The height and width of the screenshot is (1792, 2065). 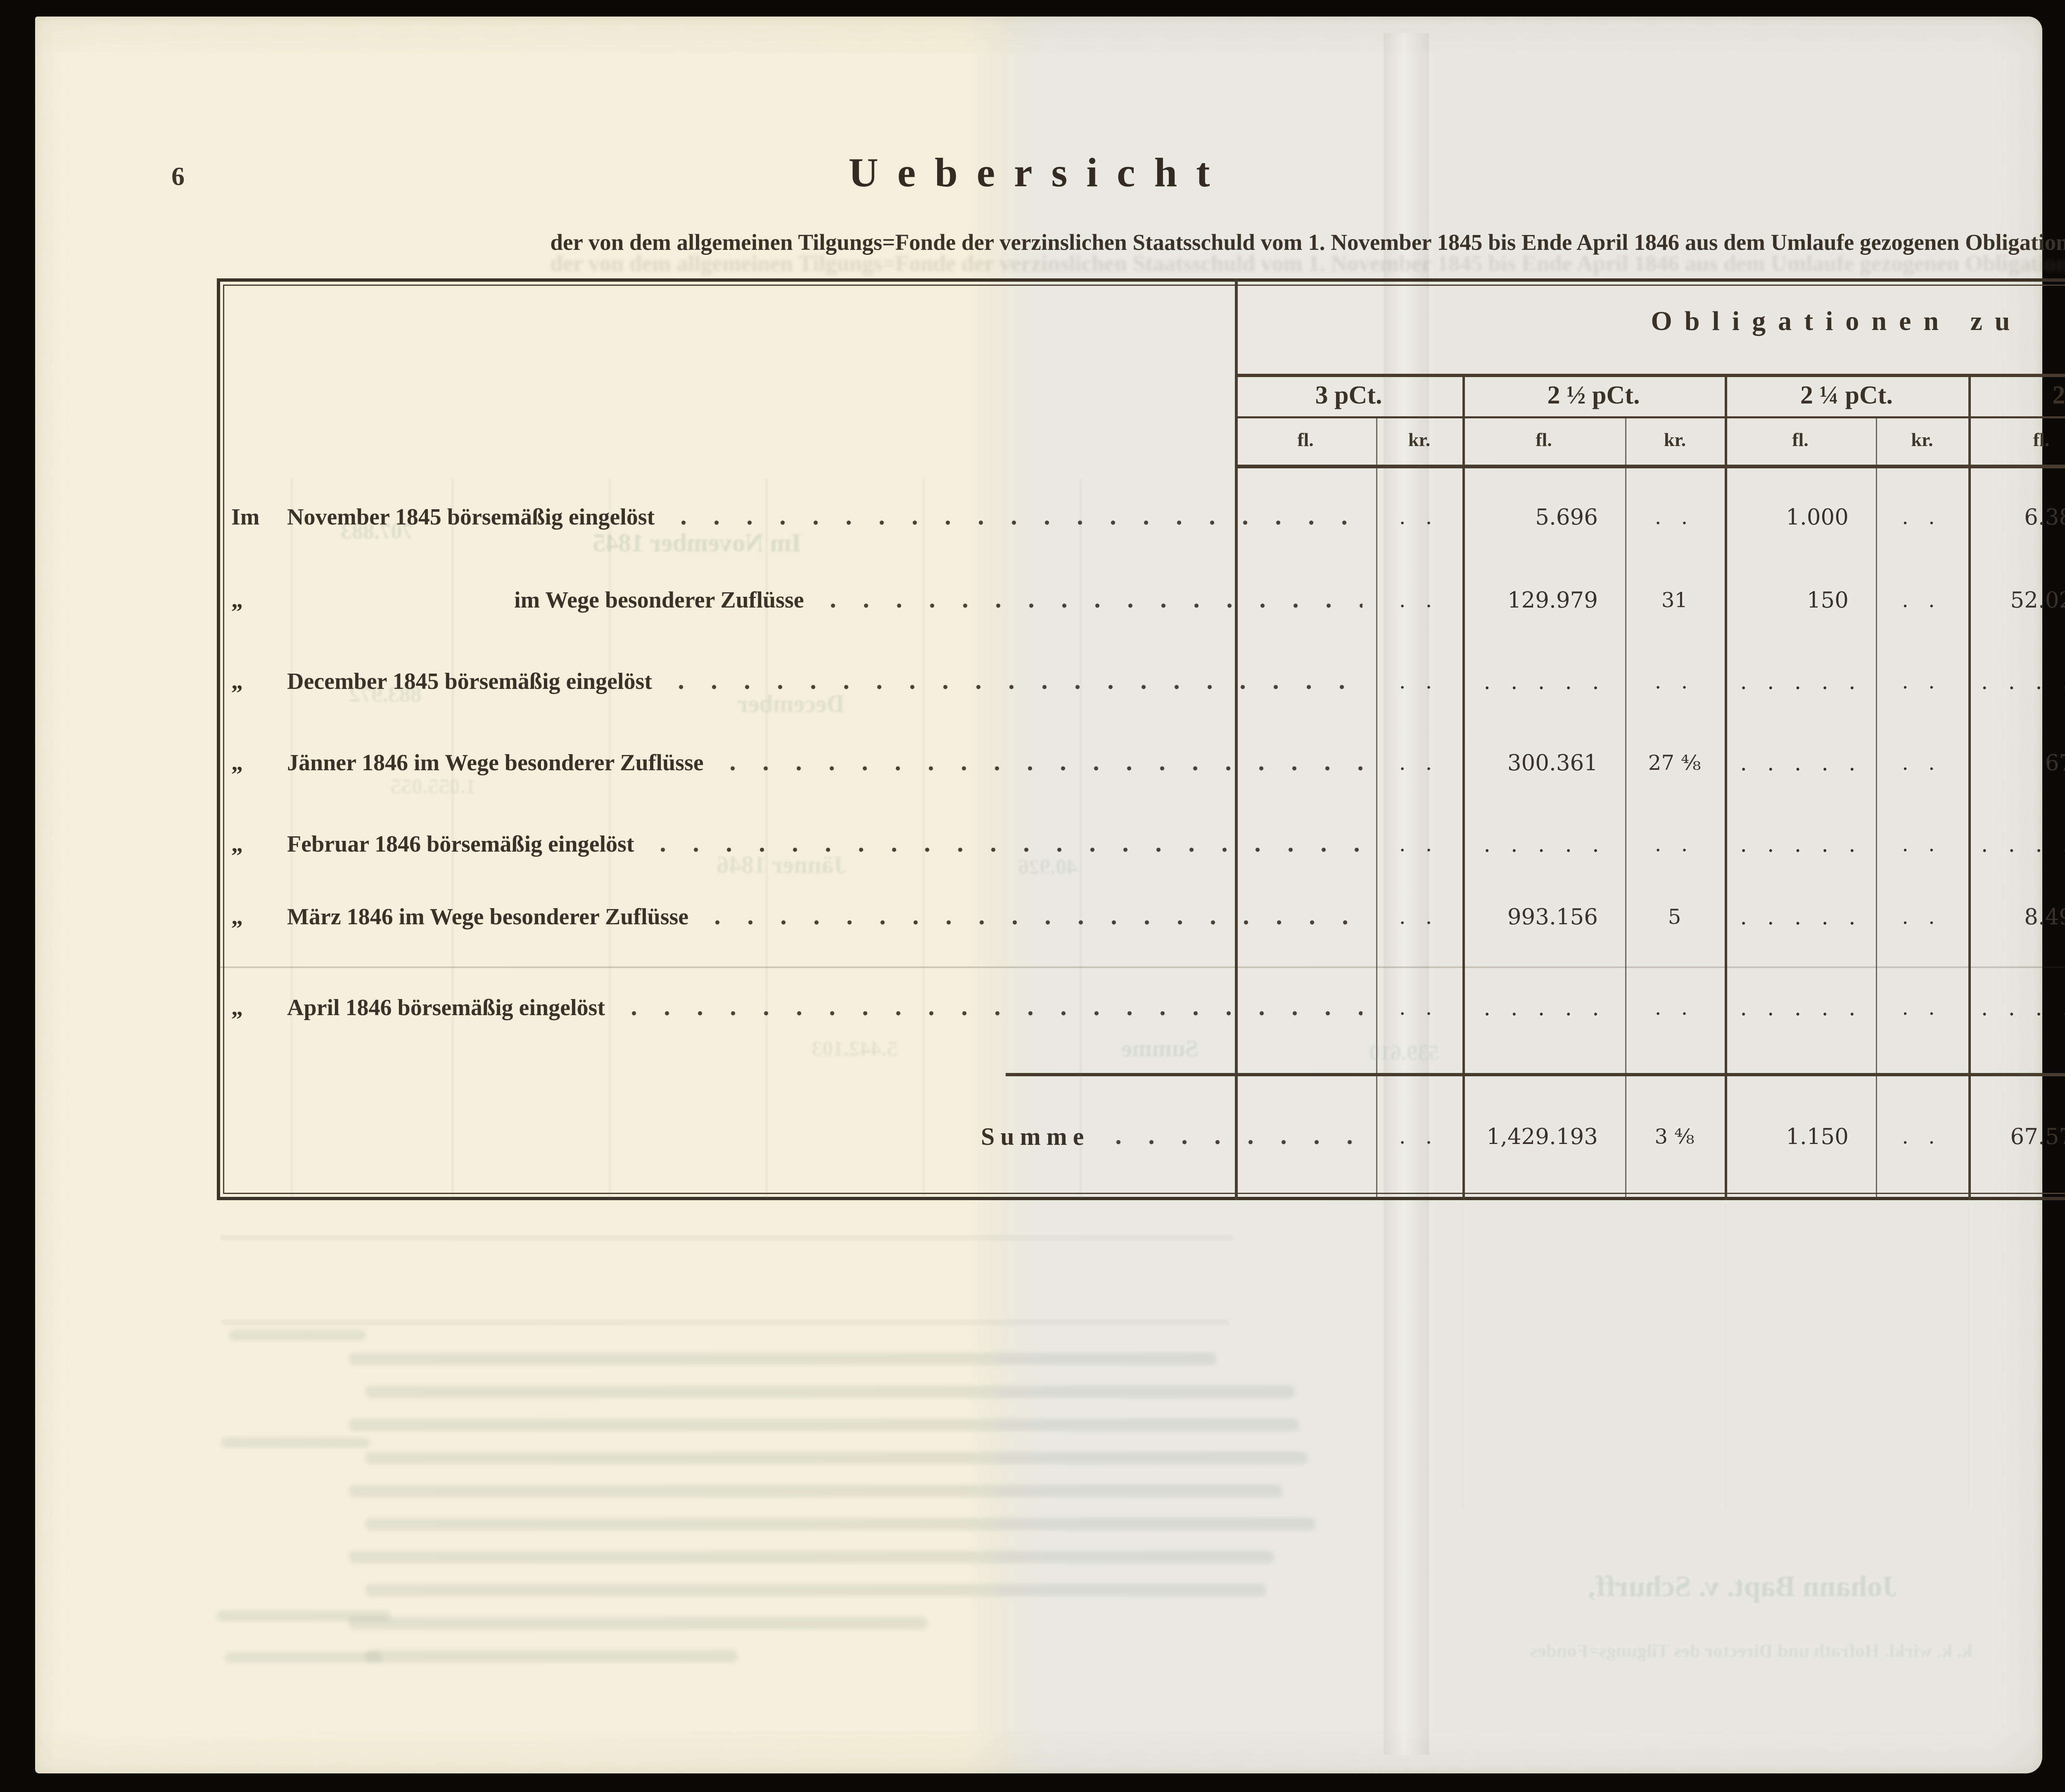 I want to click on pct-column-header: 2 ¼ pCt., so click(x=1846, y=395).